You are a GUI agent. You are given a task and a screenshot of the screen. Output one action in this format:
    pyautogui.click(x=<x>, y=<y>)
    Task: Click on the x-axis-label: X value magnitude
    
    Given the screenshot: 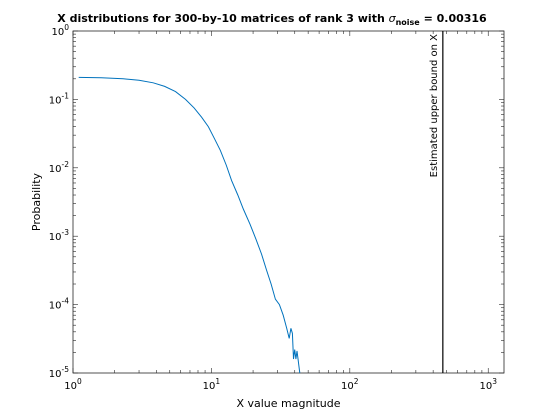 What is the action you would take?
    pyautogui.click(x=288, y=403)
    